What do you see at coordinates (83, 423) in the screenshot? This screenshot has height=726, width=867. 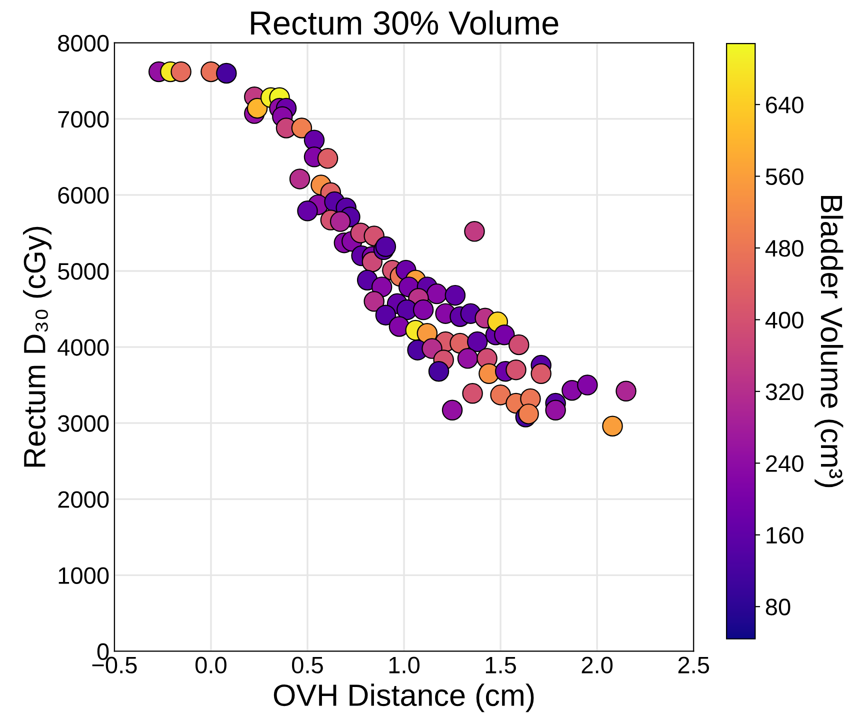 I see `y-tick-label: 3000` at bounding box center [83, 423].